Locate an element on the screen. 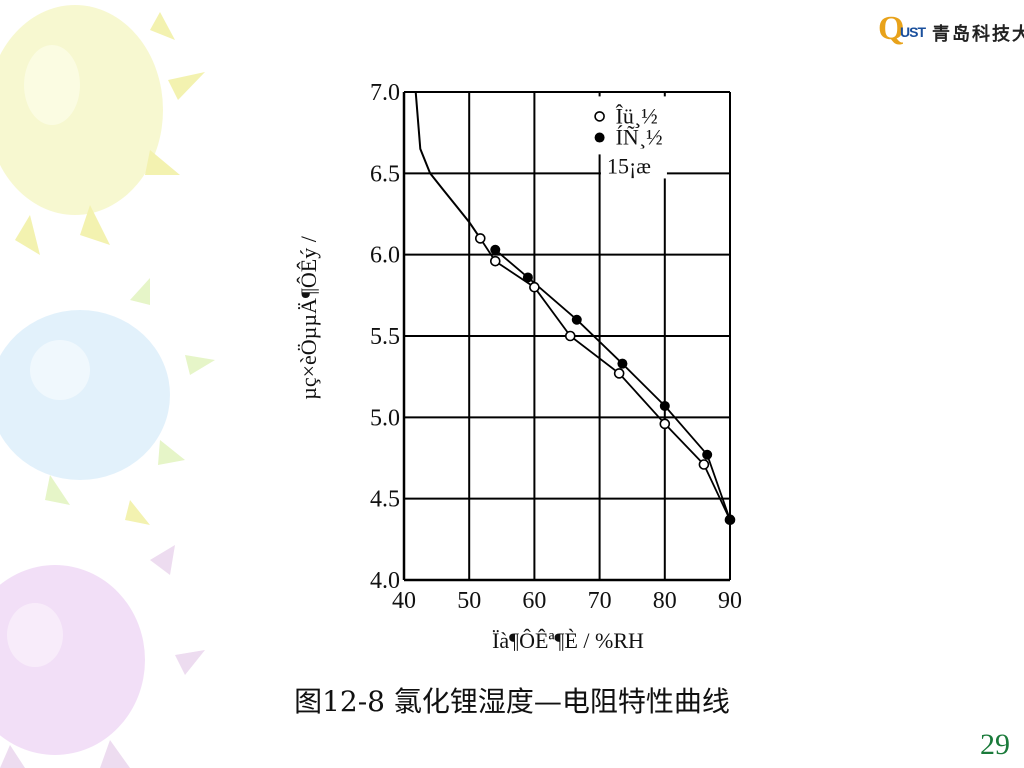 The image size is (1024, 768). legend-filled-marker is located at coordinates (599, 137).